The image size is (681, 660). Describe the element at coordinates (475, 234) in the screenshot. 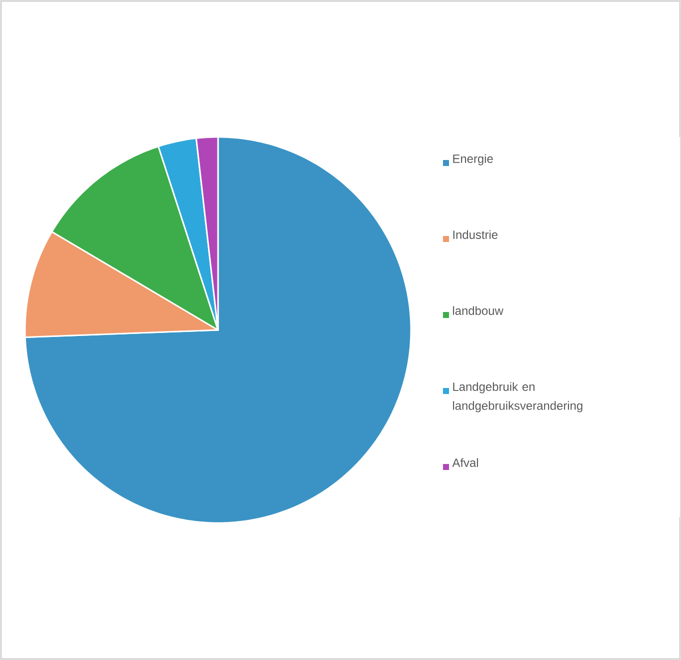

I see `legend-label: Industrie` at that location.